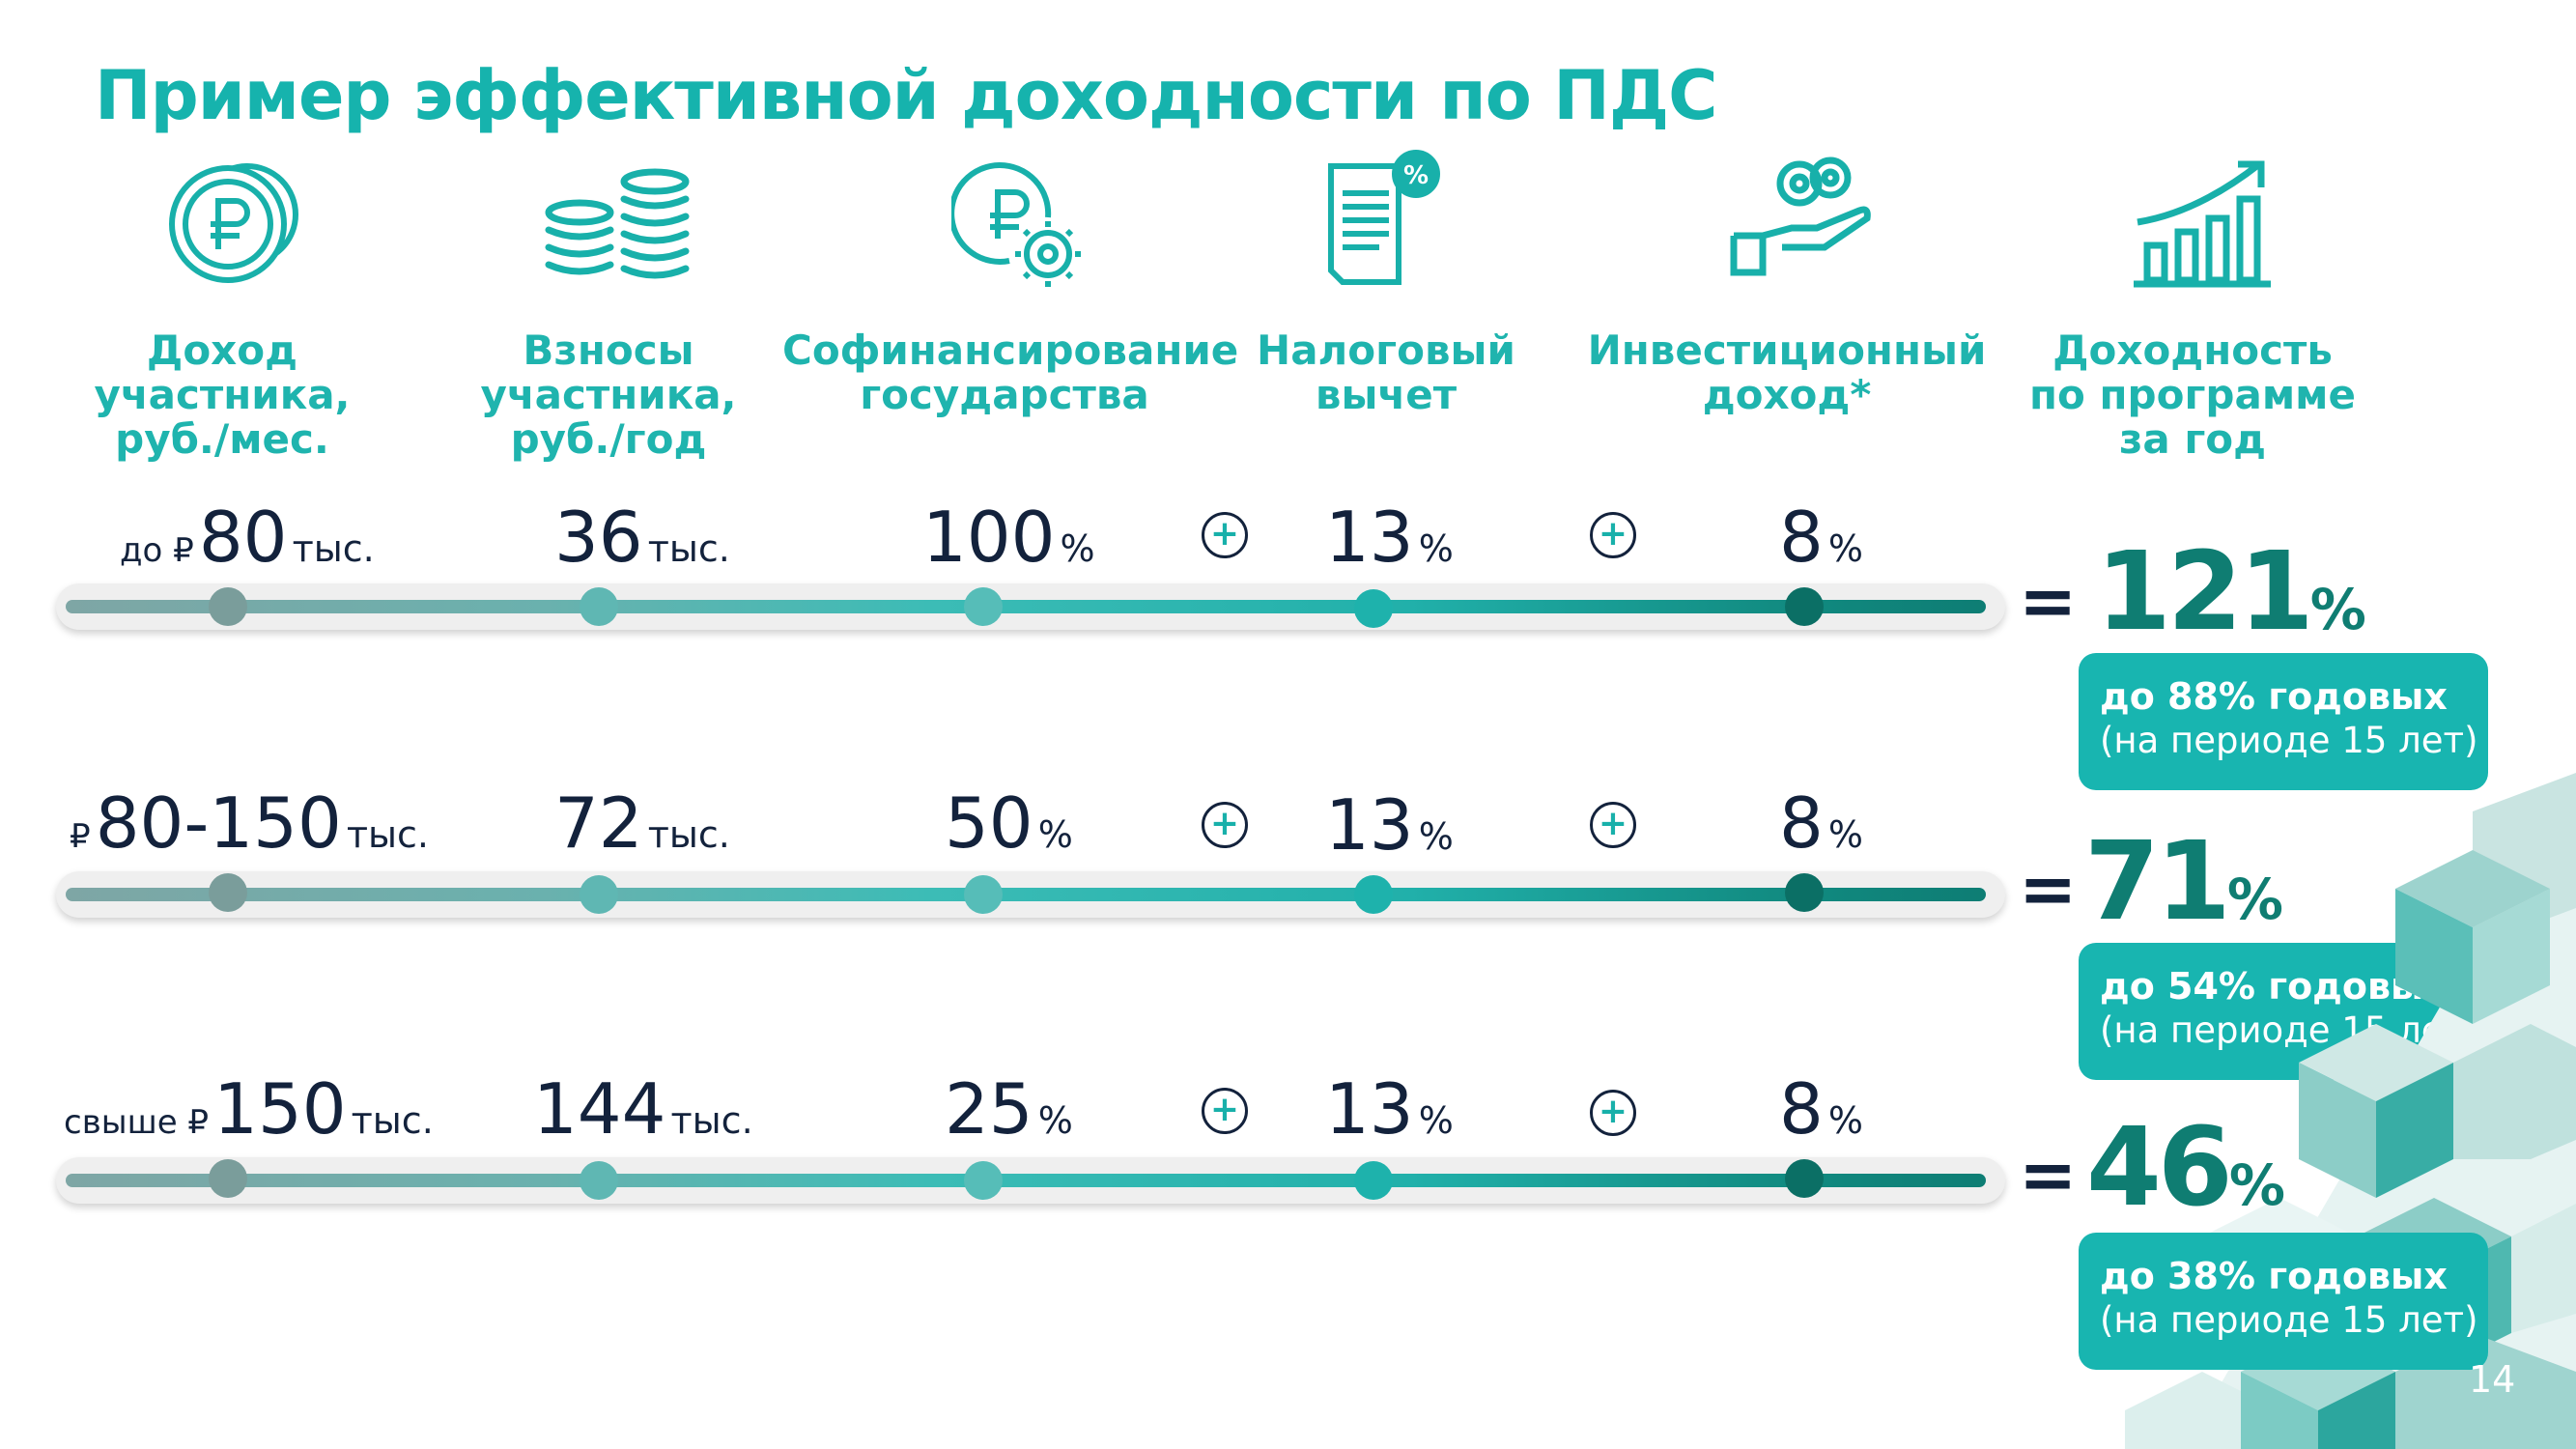 The height and width of the screenshot is (1449, 2576). I want to click on cofinancing-value: 25 %, so click(1009, 1109).